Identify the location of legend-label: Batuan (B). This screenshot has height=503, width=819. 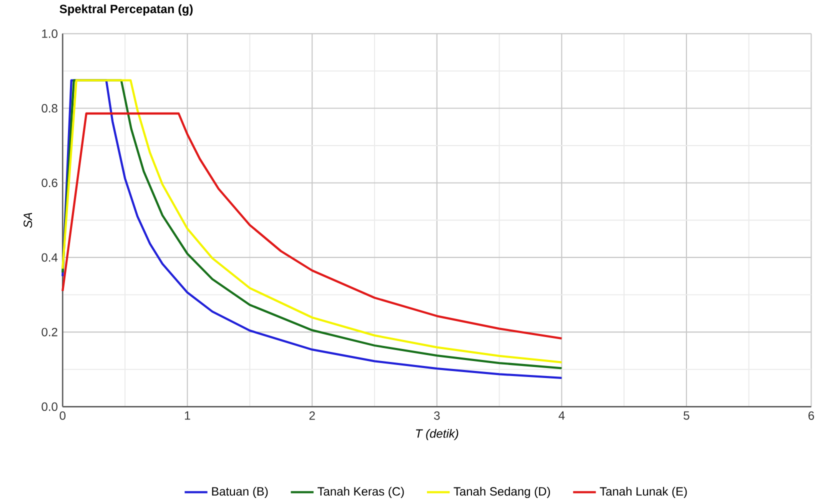
(240, 492).